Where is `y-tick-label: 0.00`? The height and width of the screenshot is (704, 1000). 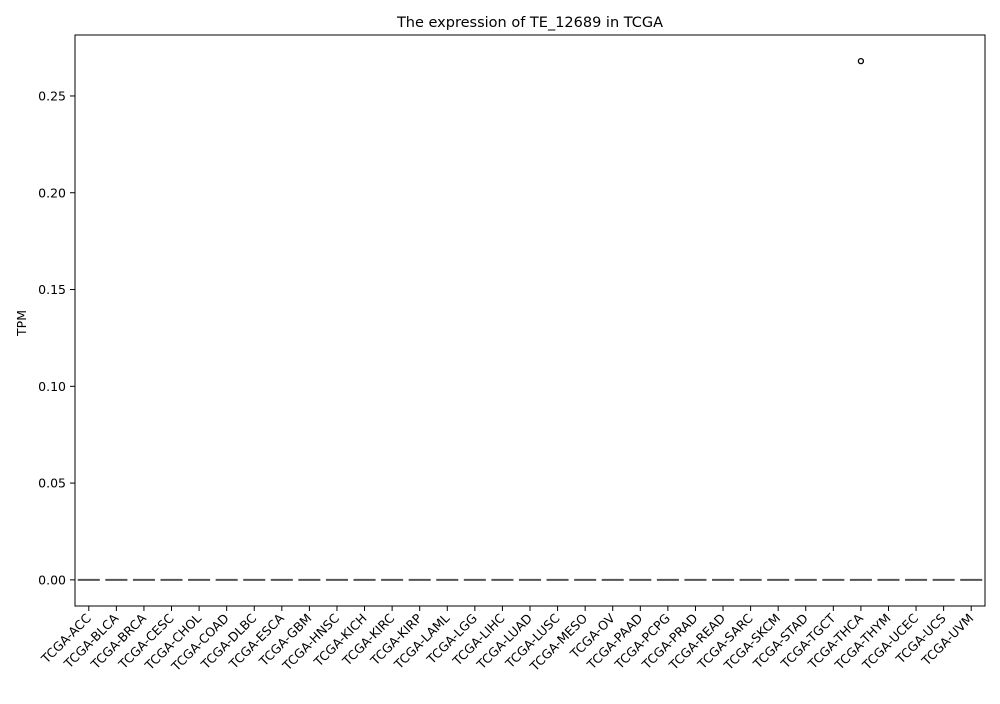
y-tick-label: 0.00 is located at coordinates (52, 579).